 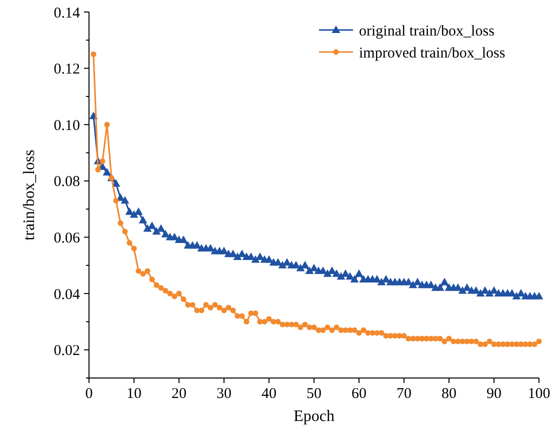 What do you see at coordinates (314, 394) in the screenshot?
I see `x-tick-label: 50` at bounding box center [314, 394].